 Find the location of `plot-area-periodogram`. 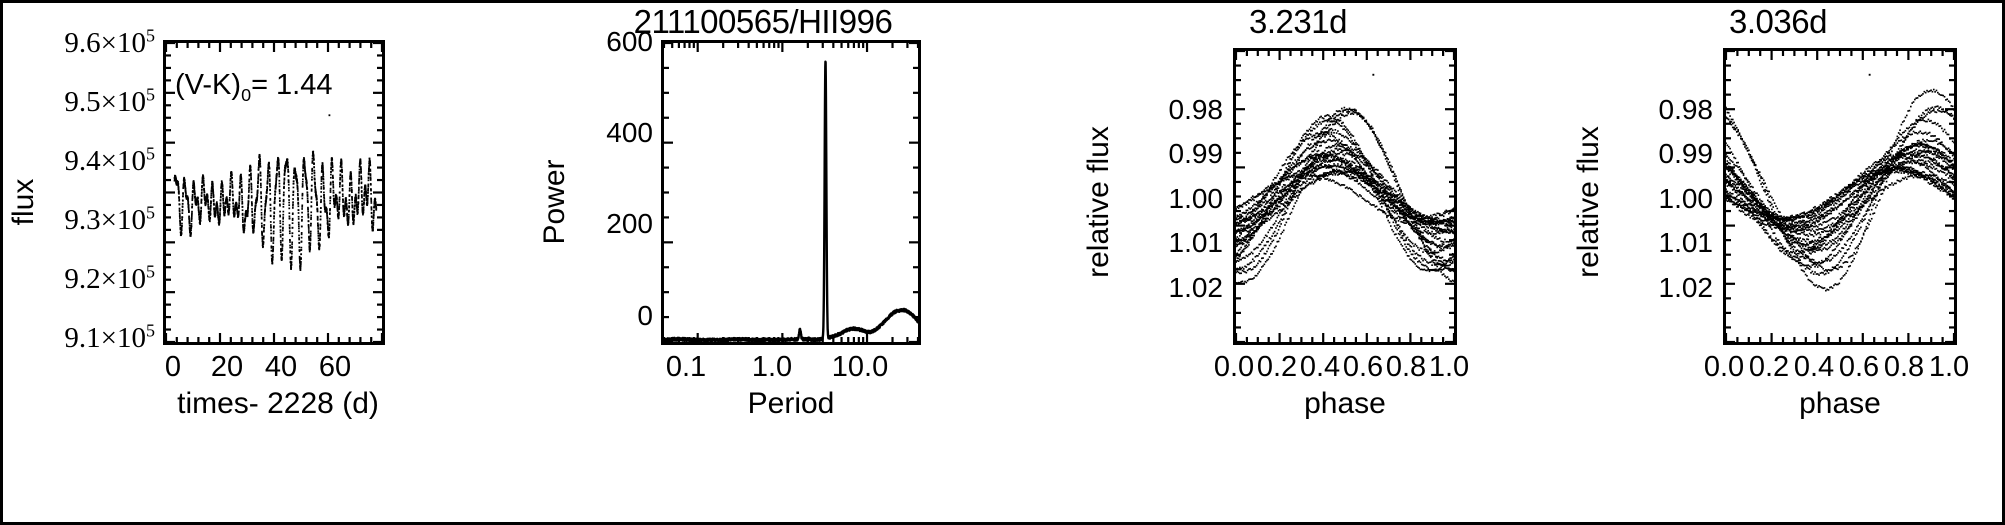

plot-area-periodogram is located at coordinates (791, 192).